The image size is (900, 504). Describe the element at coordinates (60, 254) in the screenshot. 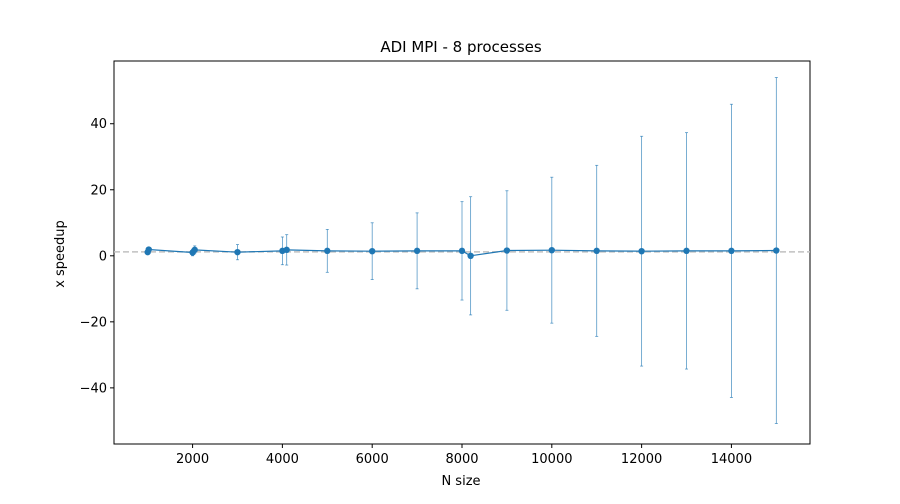

I see `y-axis-label: x speedup` at that location.